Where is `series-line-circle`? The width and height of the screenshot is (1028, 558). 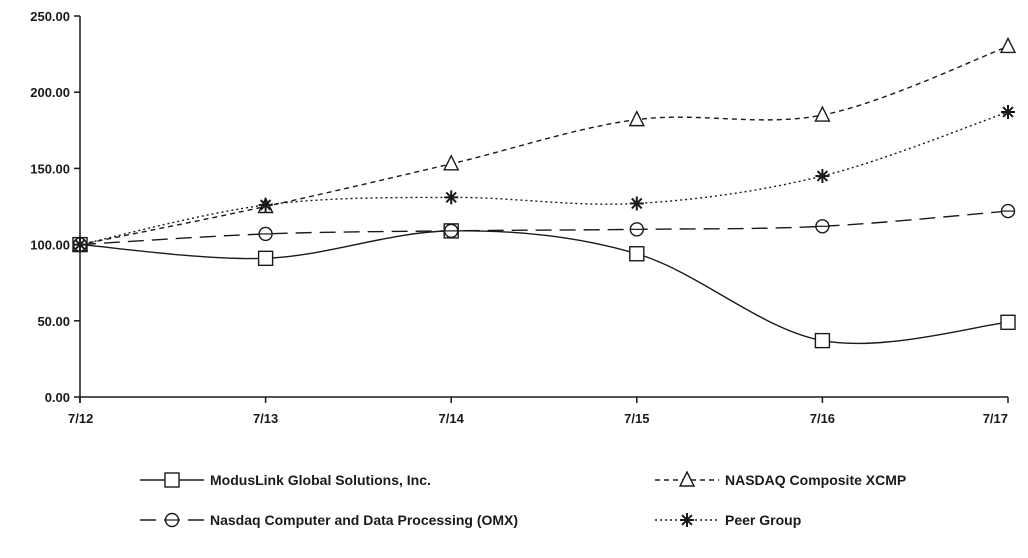
series-line-circle is located at coordinates (544, 228).